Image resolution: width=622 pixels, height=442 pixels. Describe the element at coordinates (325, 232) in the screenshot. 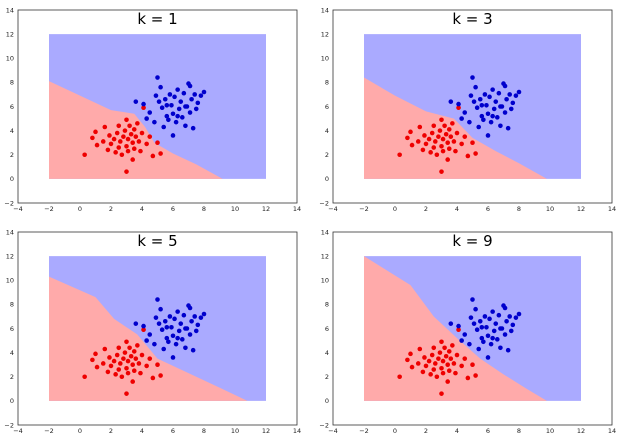

I see `y-tick-label: 14` at that location.